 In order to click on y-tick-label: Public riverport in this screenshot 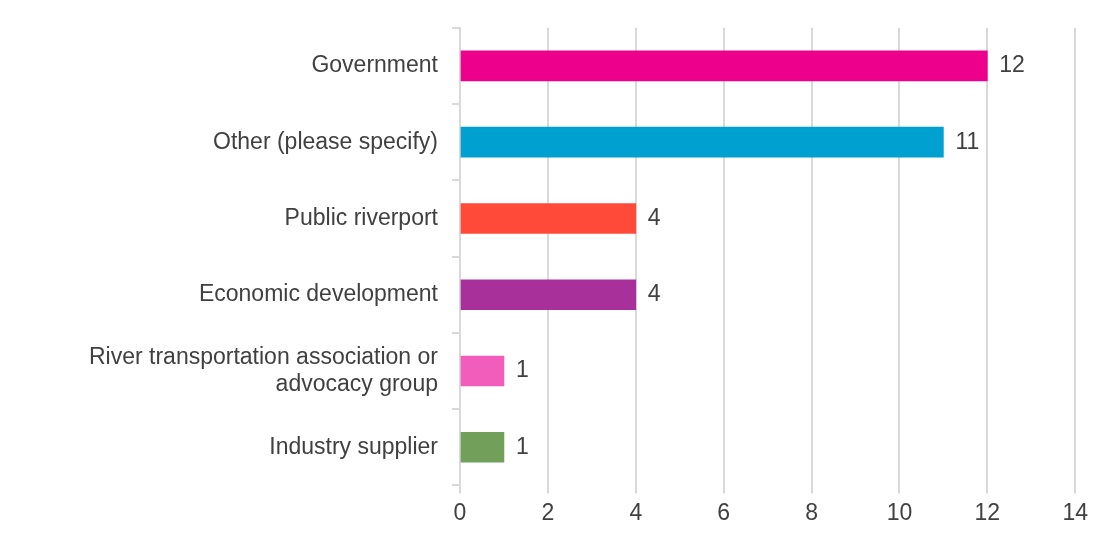, I will do `click(361, 216)`.